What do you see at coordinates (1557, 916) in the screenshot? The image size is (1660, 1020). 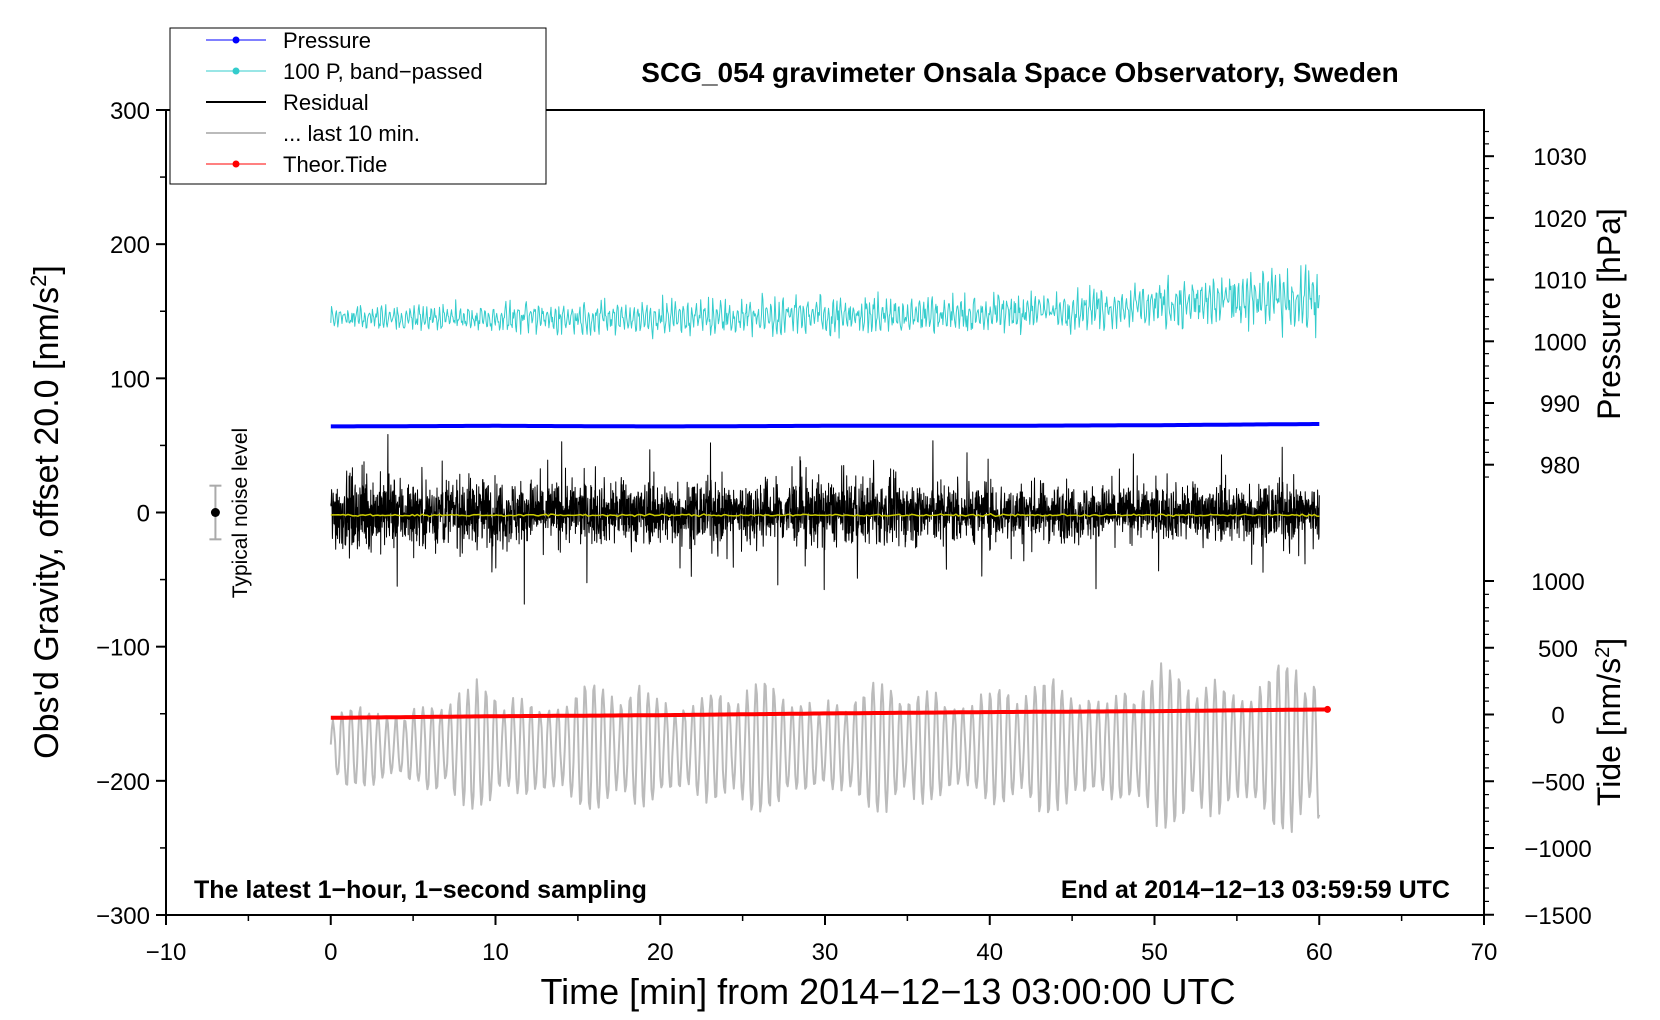 I see `tide-tick-label: −1500` at bounding box center [1557, 916].